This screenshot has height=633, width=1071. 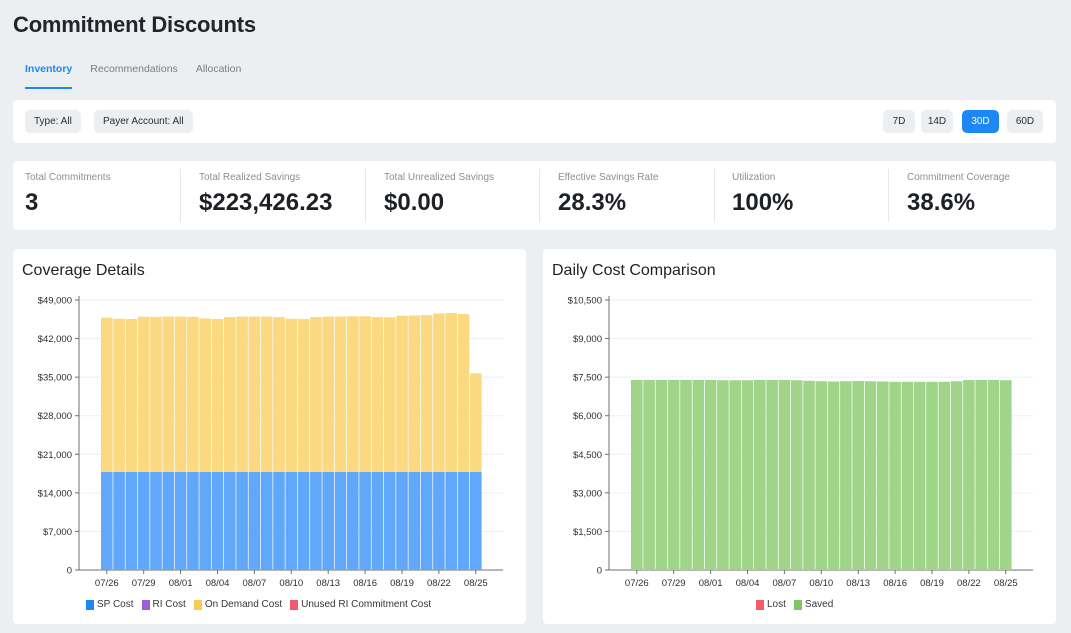 What do you see at coordinates (49, 76) in the screenshot?
I see `tab-inventory: Inventory` at bounding box center [49, 76].